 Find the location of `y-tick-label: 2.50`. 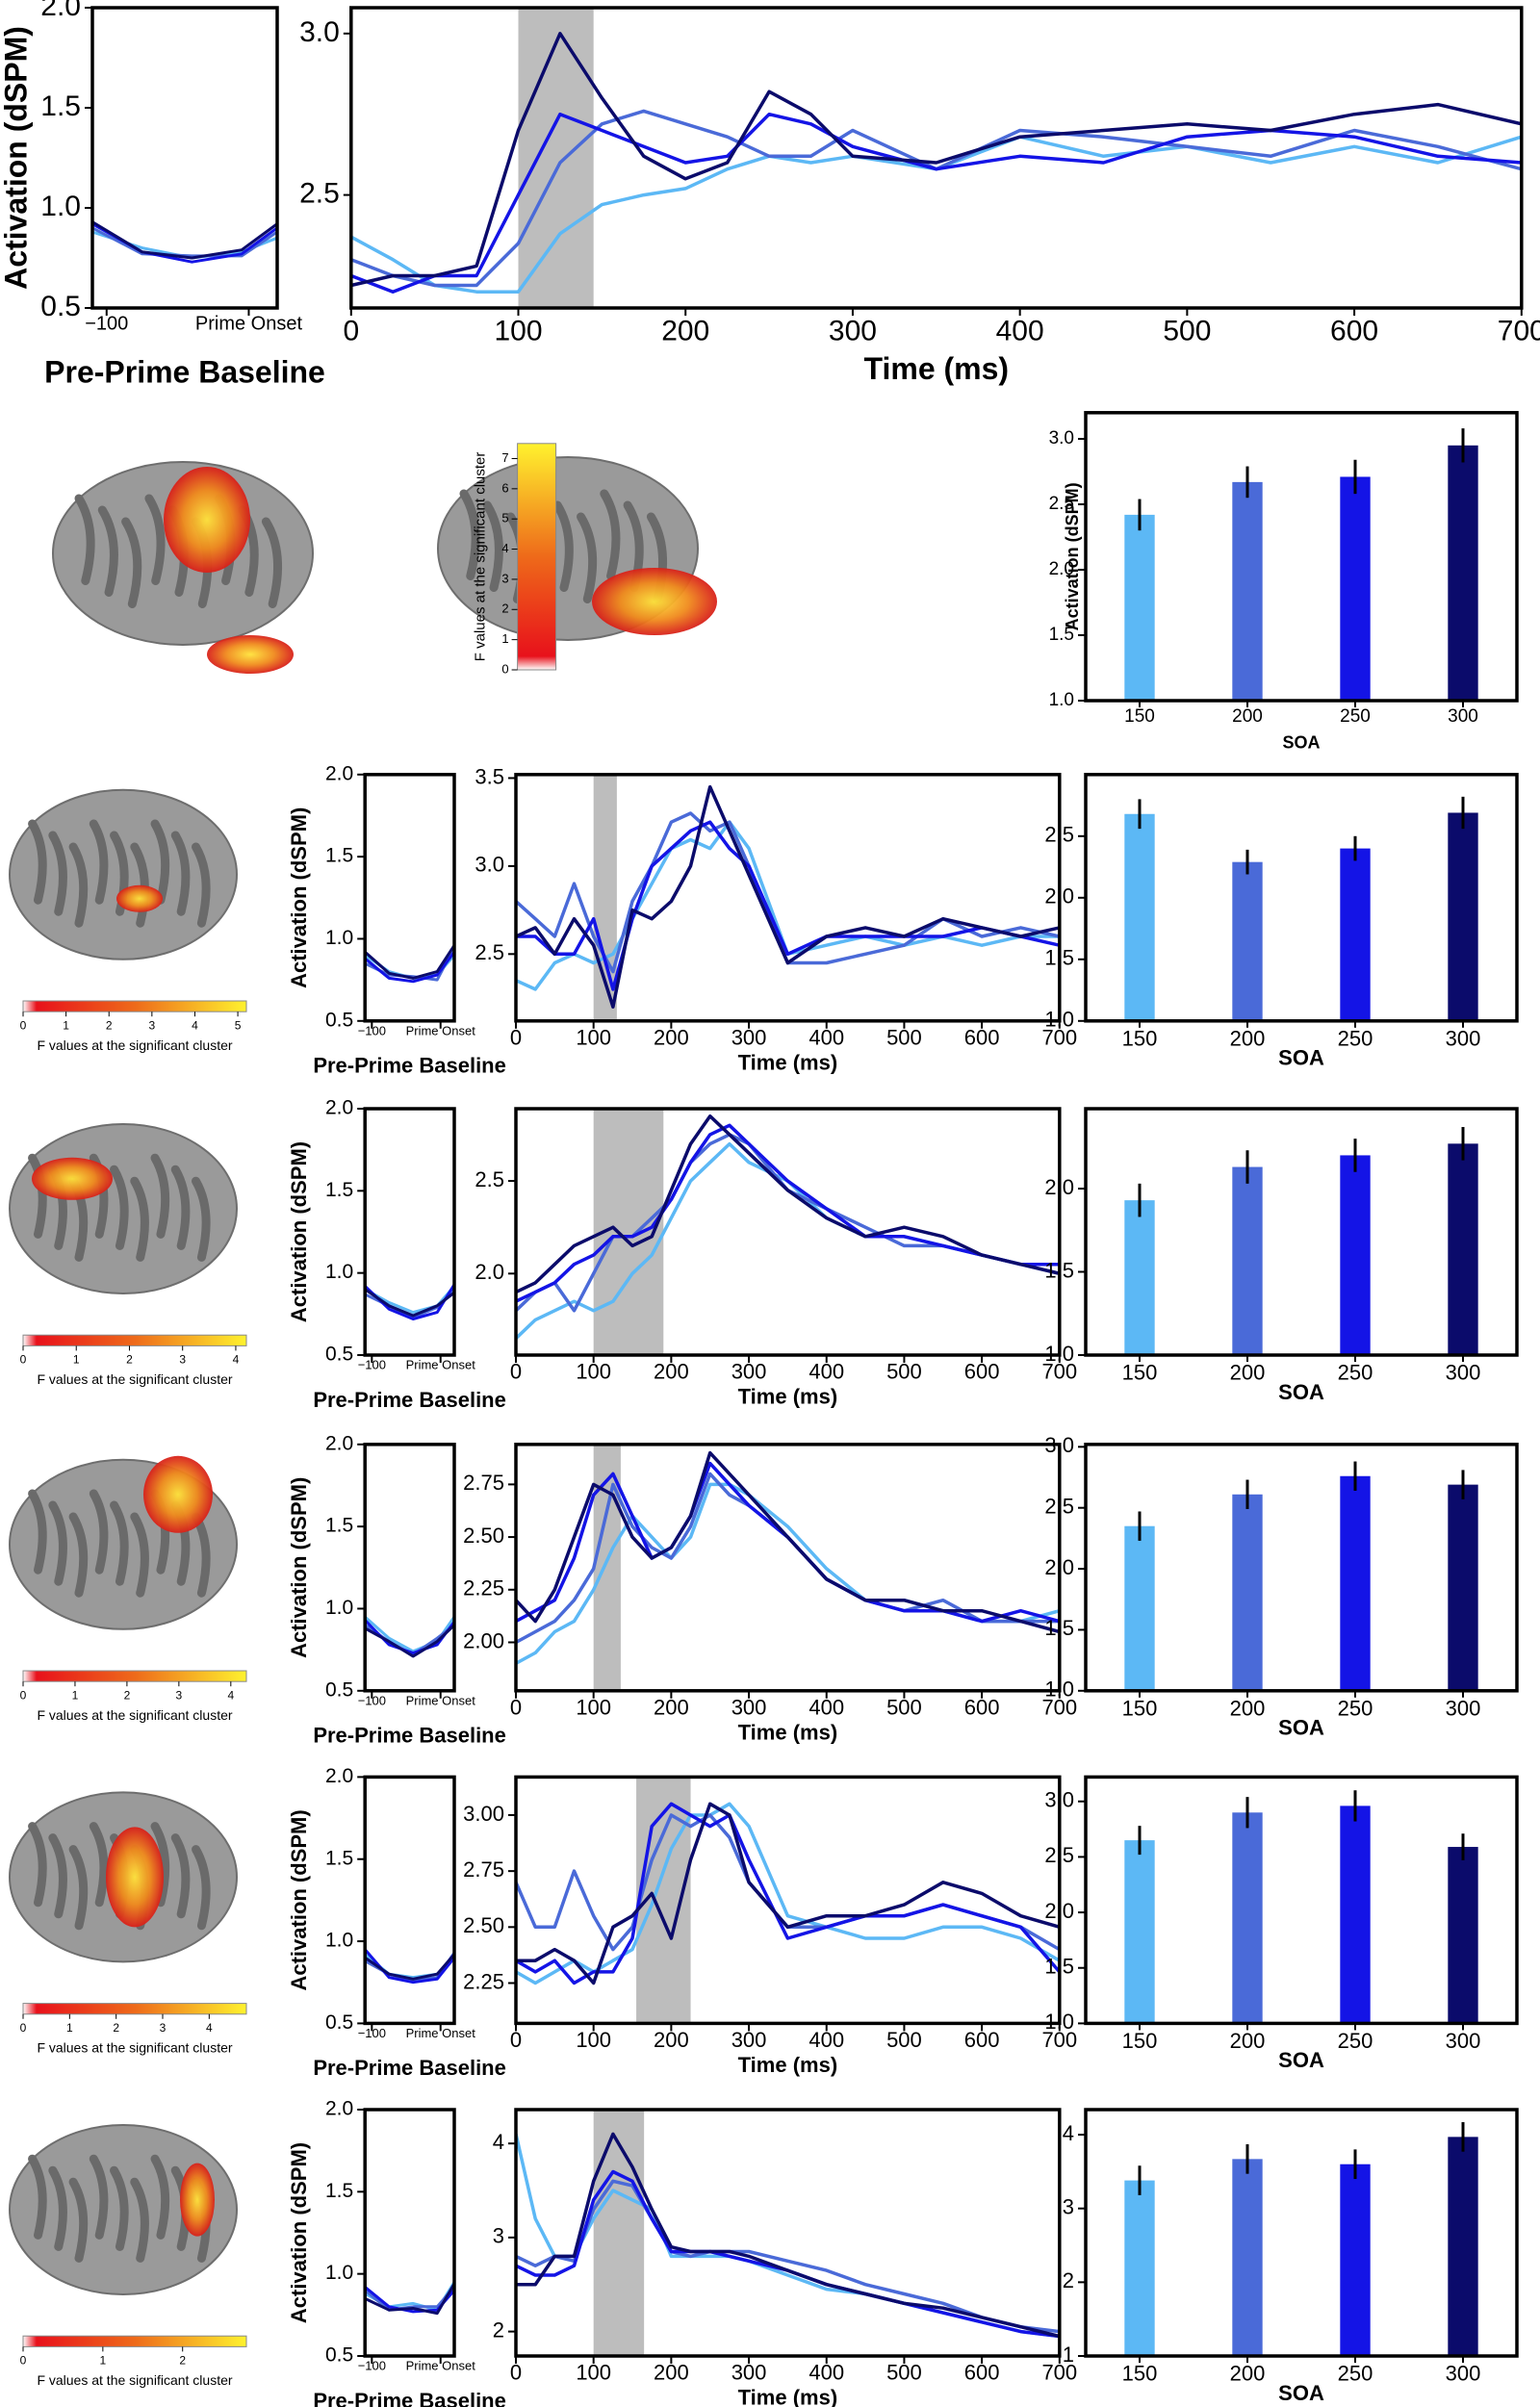

y-tick-label: 2.50 is located at coordinates (483, 1925).